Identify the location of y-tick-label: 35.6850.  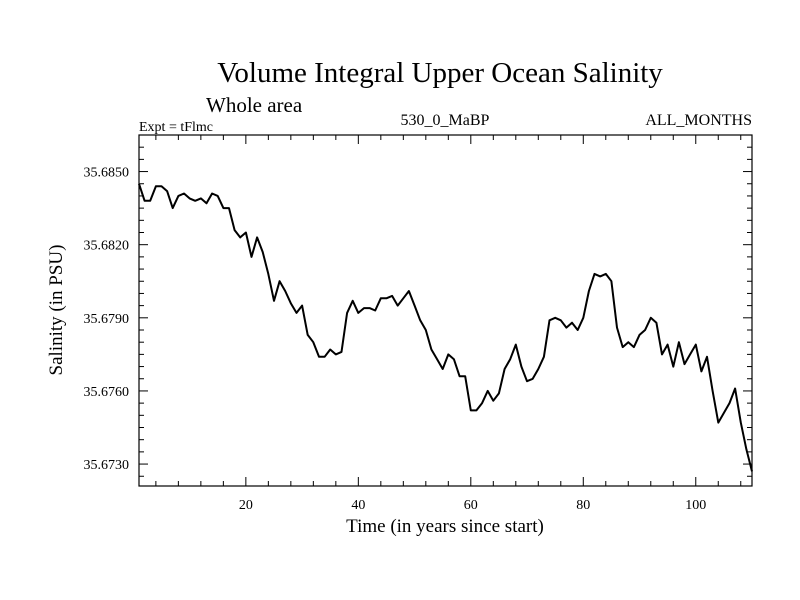
(107, 173).